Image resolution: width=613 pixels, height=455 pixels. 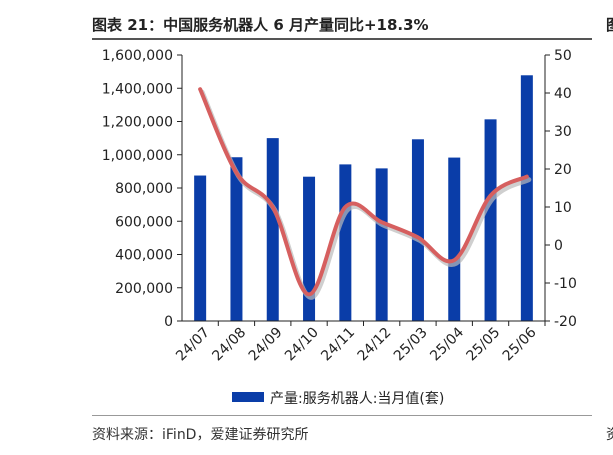 I want to click on source-note: 资料来源：iFinD，爱建证券研究所, so click(x=200, y=435).